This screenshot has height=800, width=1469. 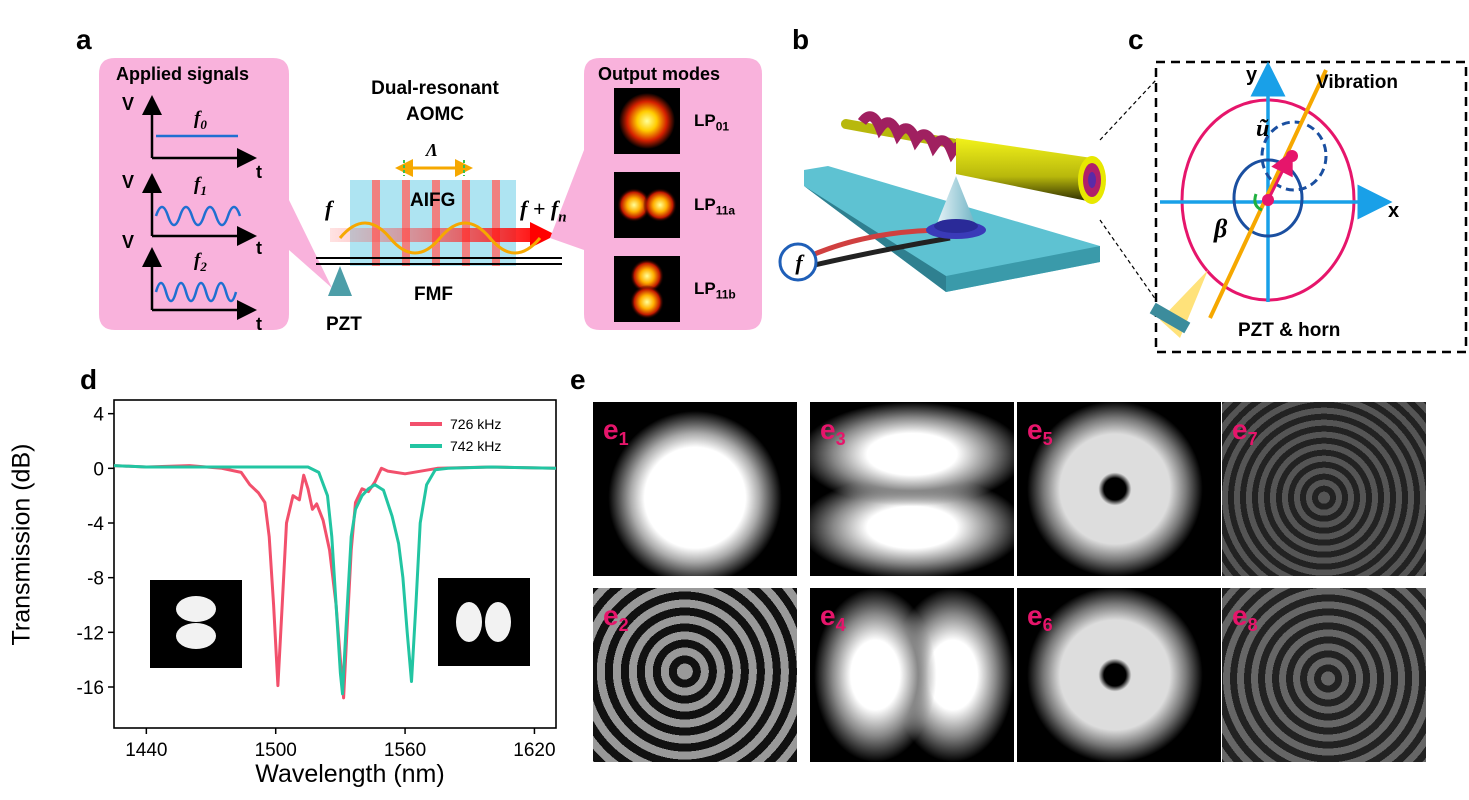 What do you see at coordinates (647, 121) in the screenshot?
I see `mode-lp01-image` at bounding box center [647, 121].